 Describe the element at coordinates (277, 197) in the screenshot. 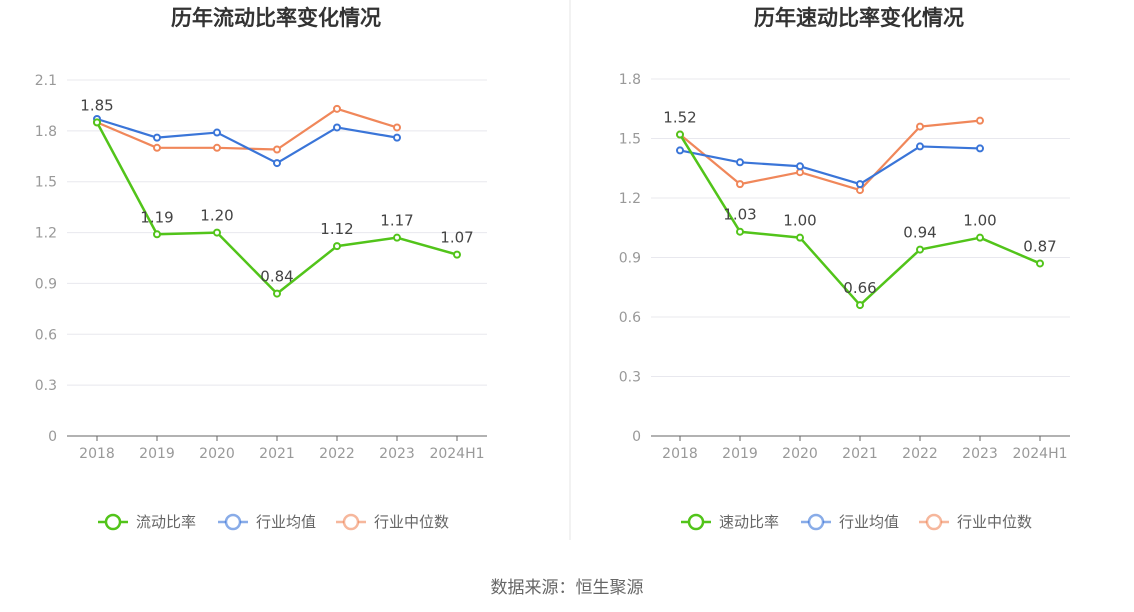

I see `series-main: 1.85 1.19 1.20 0.84 1.12 1.17 1.07` at that location.